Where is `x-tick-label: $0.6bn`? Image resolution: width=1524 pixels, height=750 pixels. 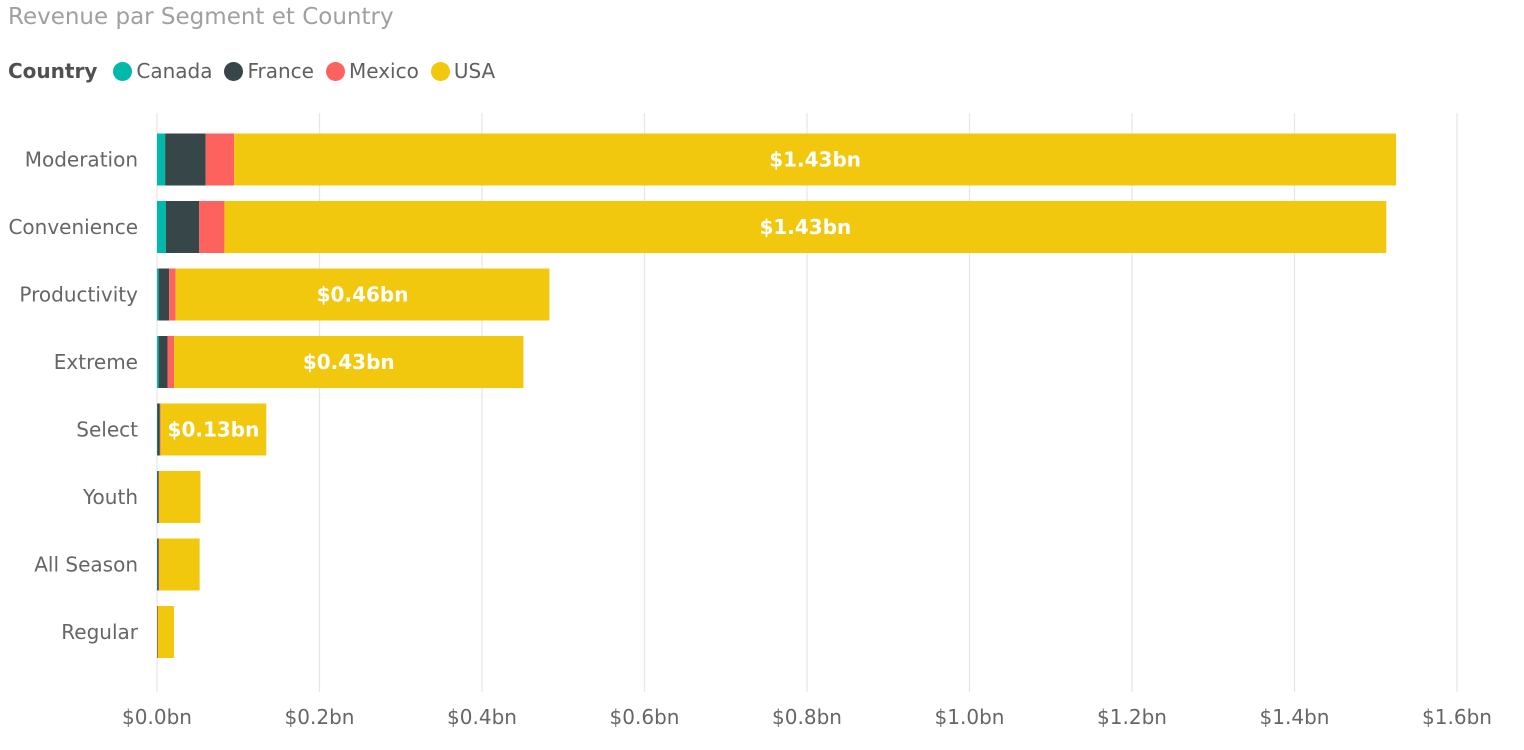
x-tick-label: $0.6bn is located at coordinates (645, 717).